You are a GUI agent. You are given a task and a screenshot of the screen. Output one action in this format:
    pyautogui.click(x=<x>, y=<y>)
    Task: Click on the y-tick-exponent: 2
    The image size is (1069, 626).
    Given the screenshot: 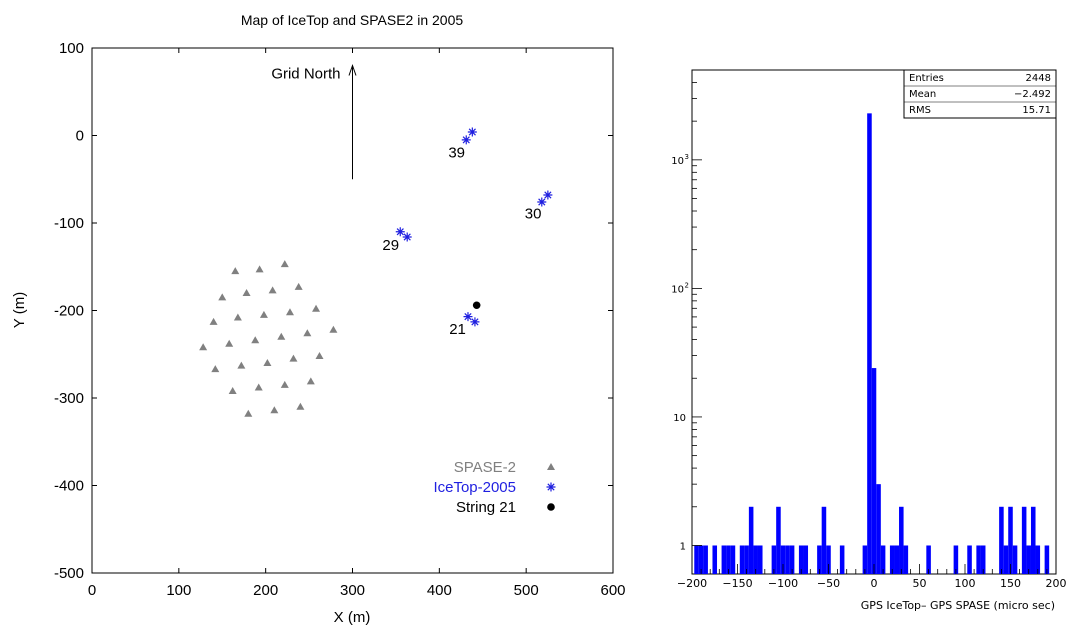 What is the action you would take?
    pyautogui.click(x=687, y=285)
    